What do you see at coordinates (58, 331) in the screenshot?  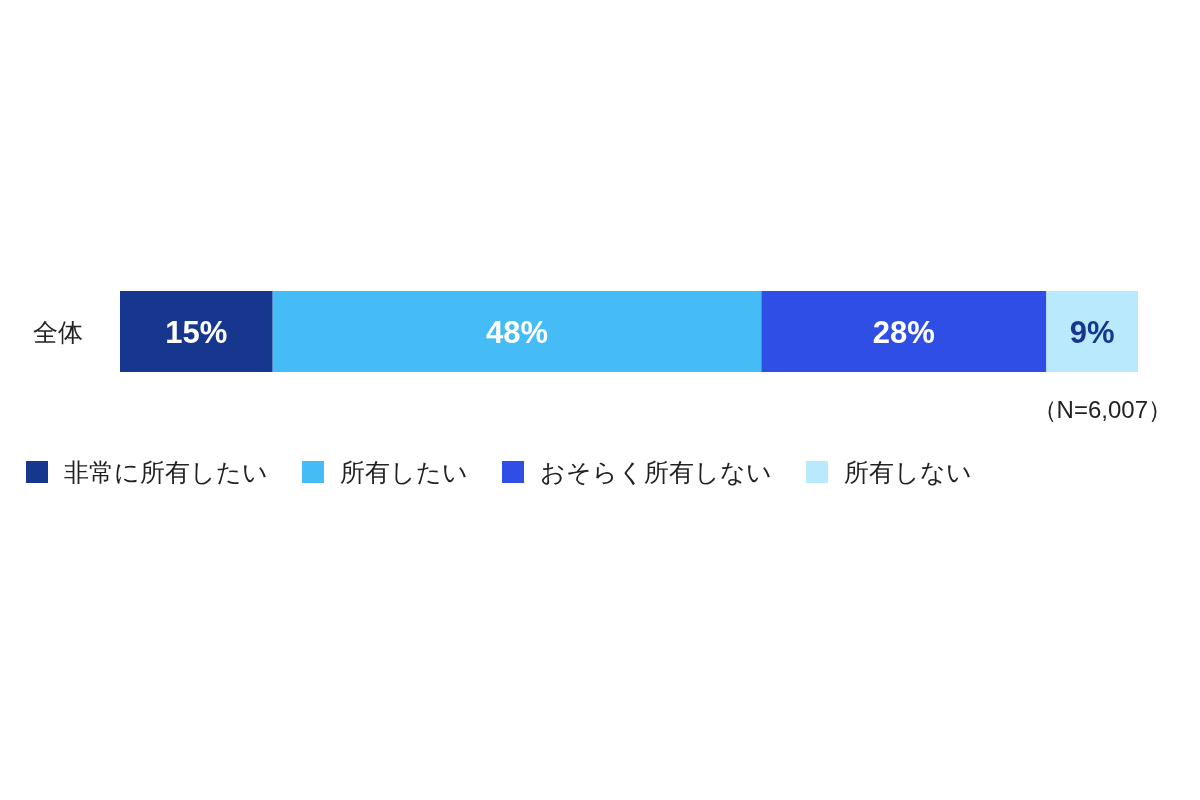 I see `y-tick-label: 全体` at bounding box center [58, 331].